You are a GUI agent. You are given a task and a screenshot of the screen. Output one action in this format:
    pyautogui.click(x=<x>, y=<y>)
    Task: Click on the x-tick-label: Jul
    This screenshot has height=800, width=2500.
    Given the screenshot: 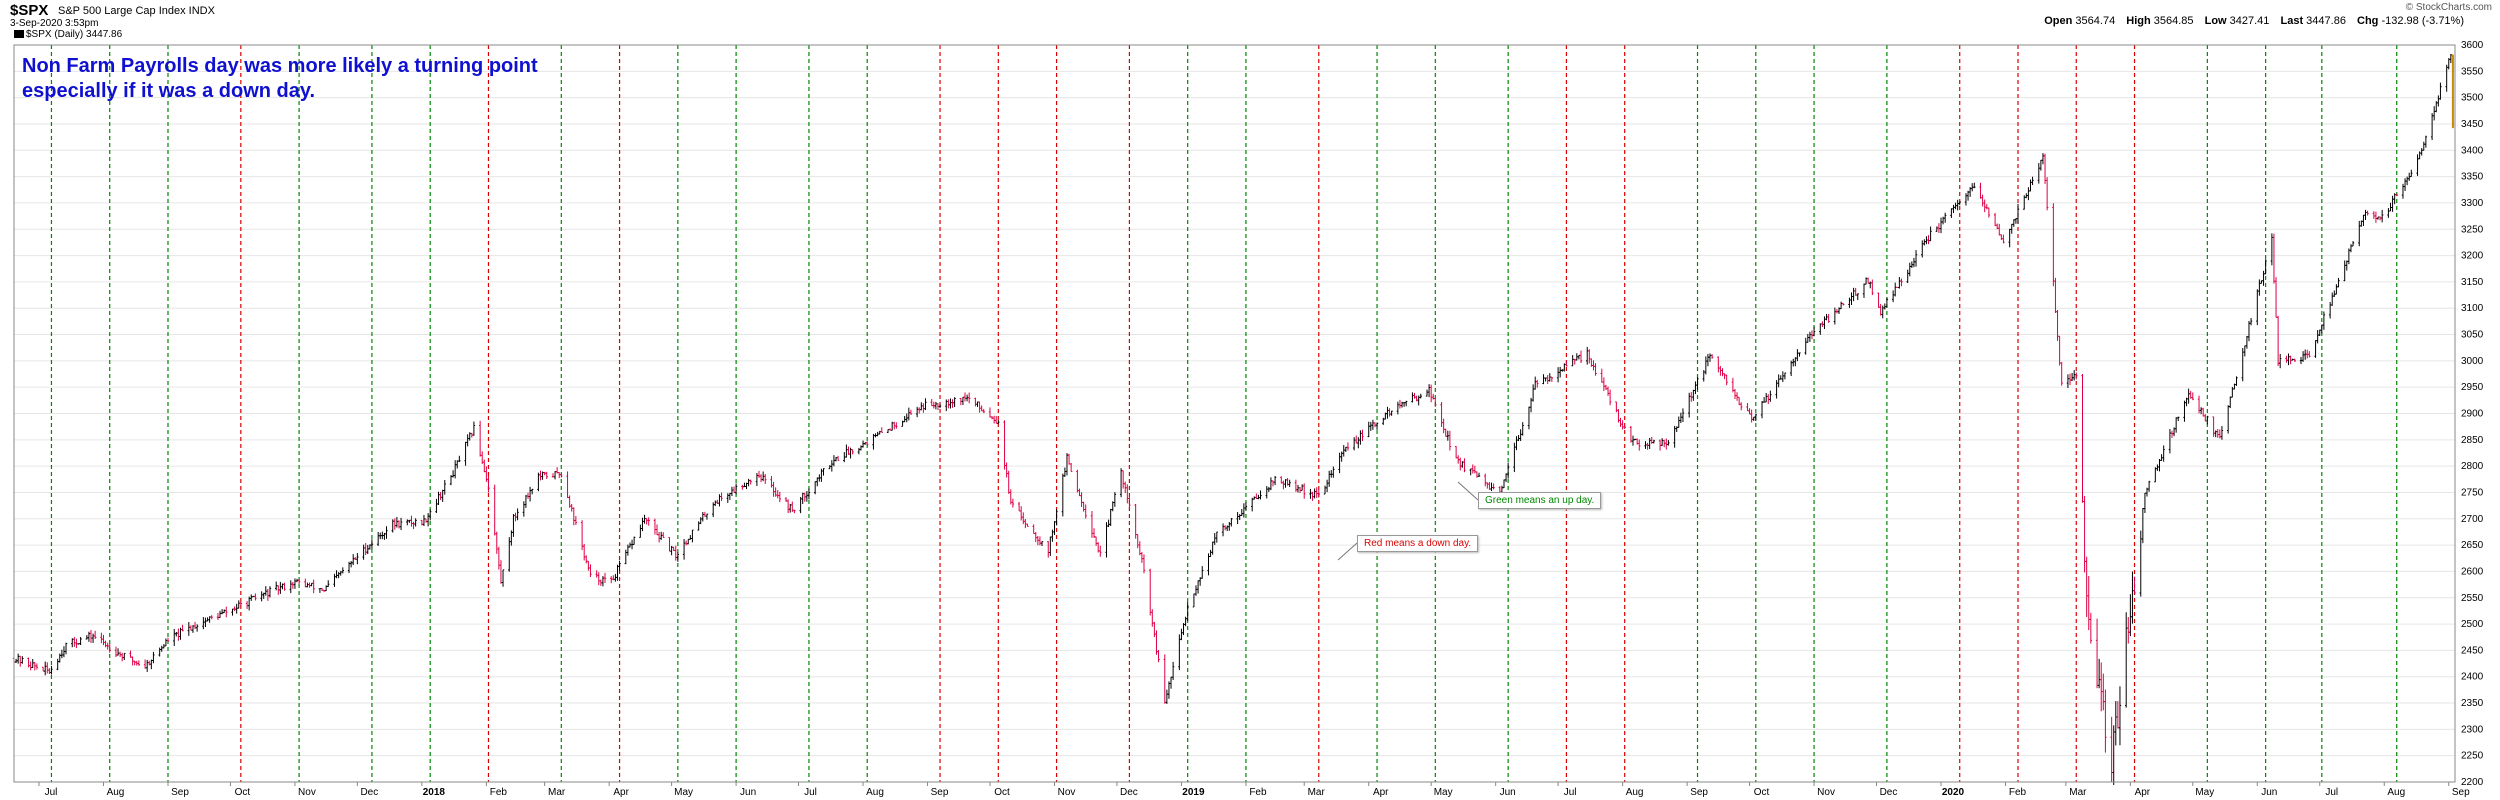 What is the action you would take?
    pyautogui.click(x=1570, y=792)
    